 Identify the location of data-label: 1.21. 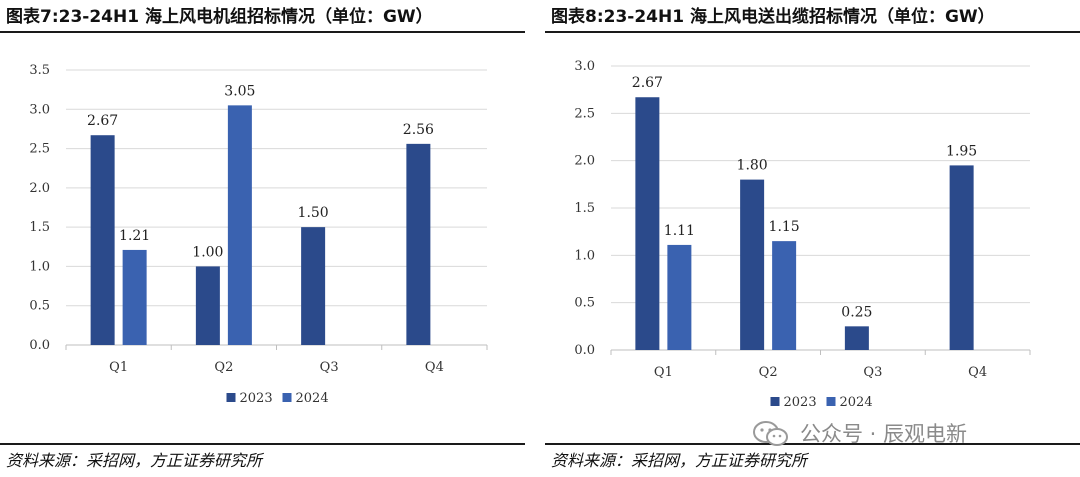
(134, 236).